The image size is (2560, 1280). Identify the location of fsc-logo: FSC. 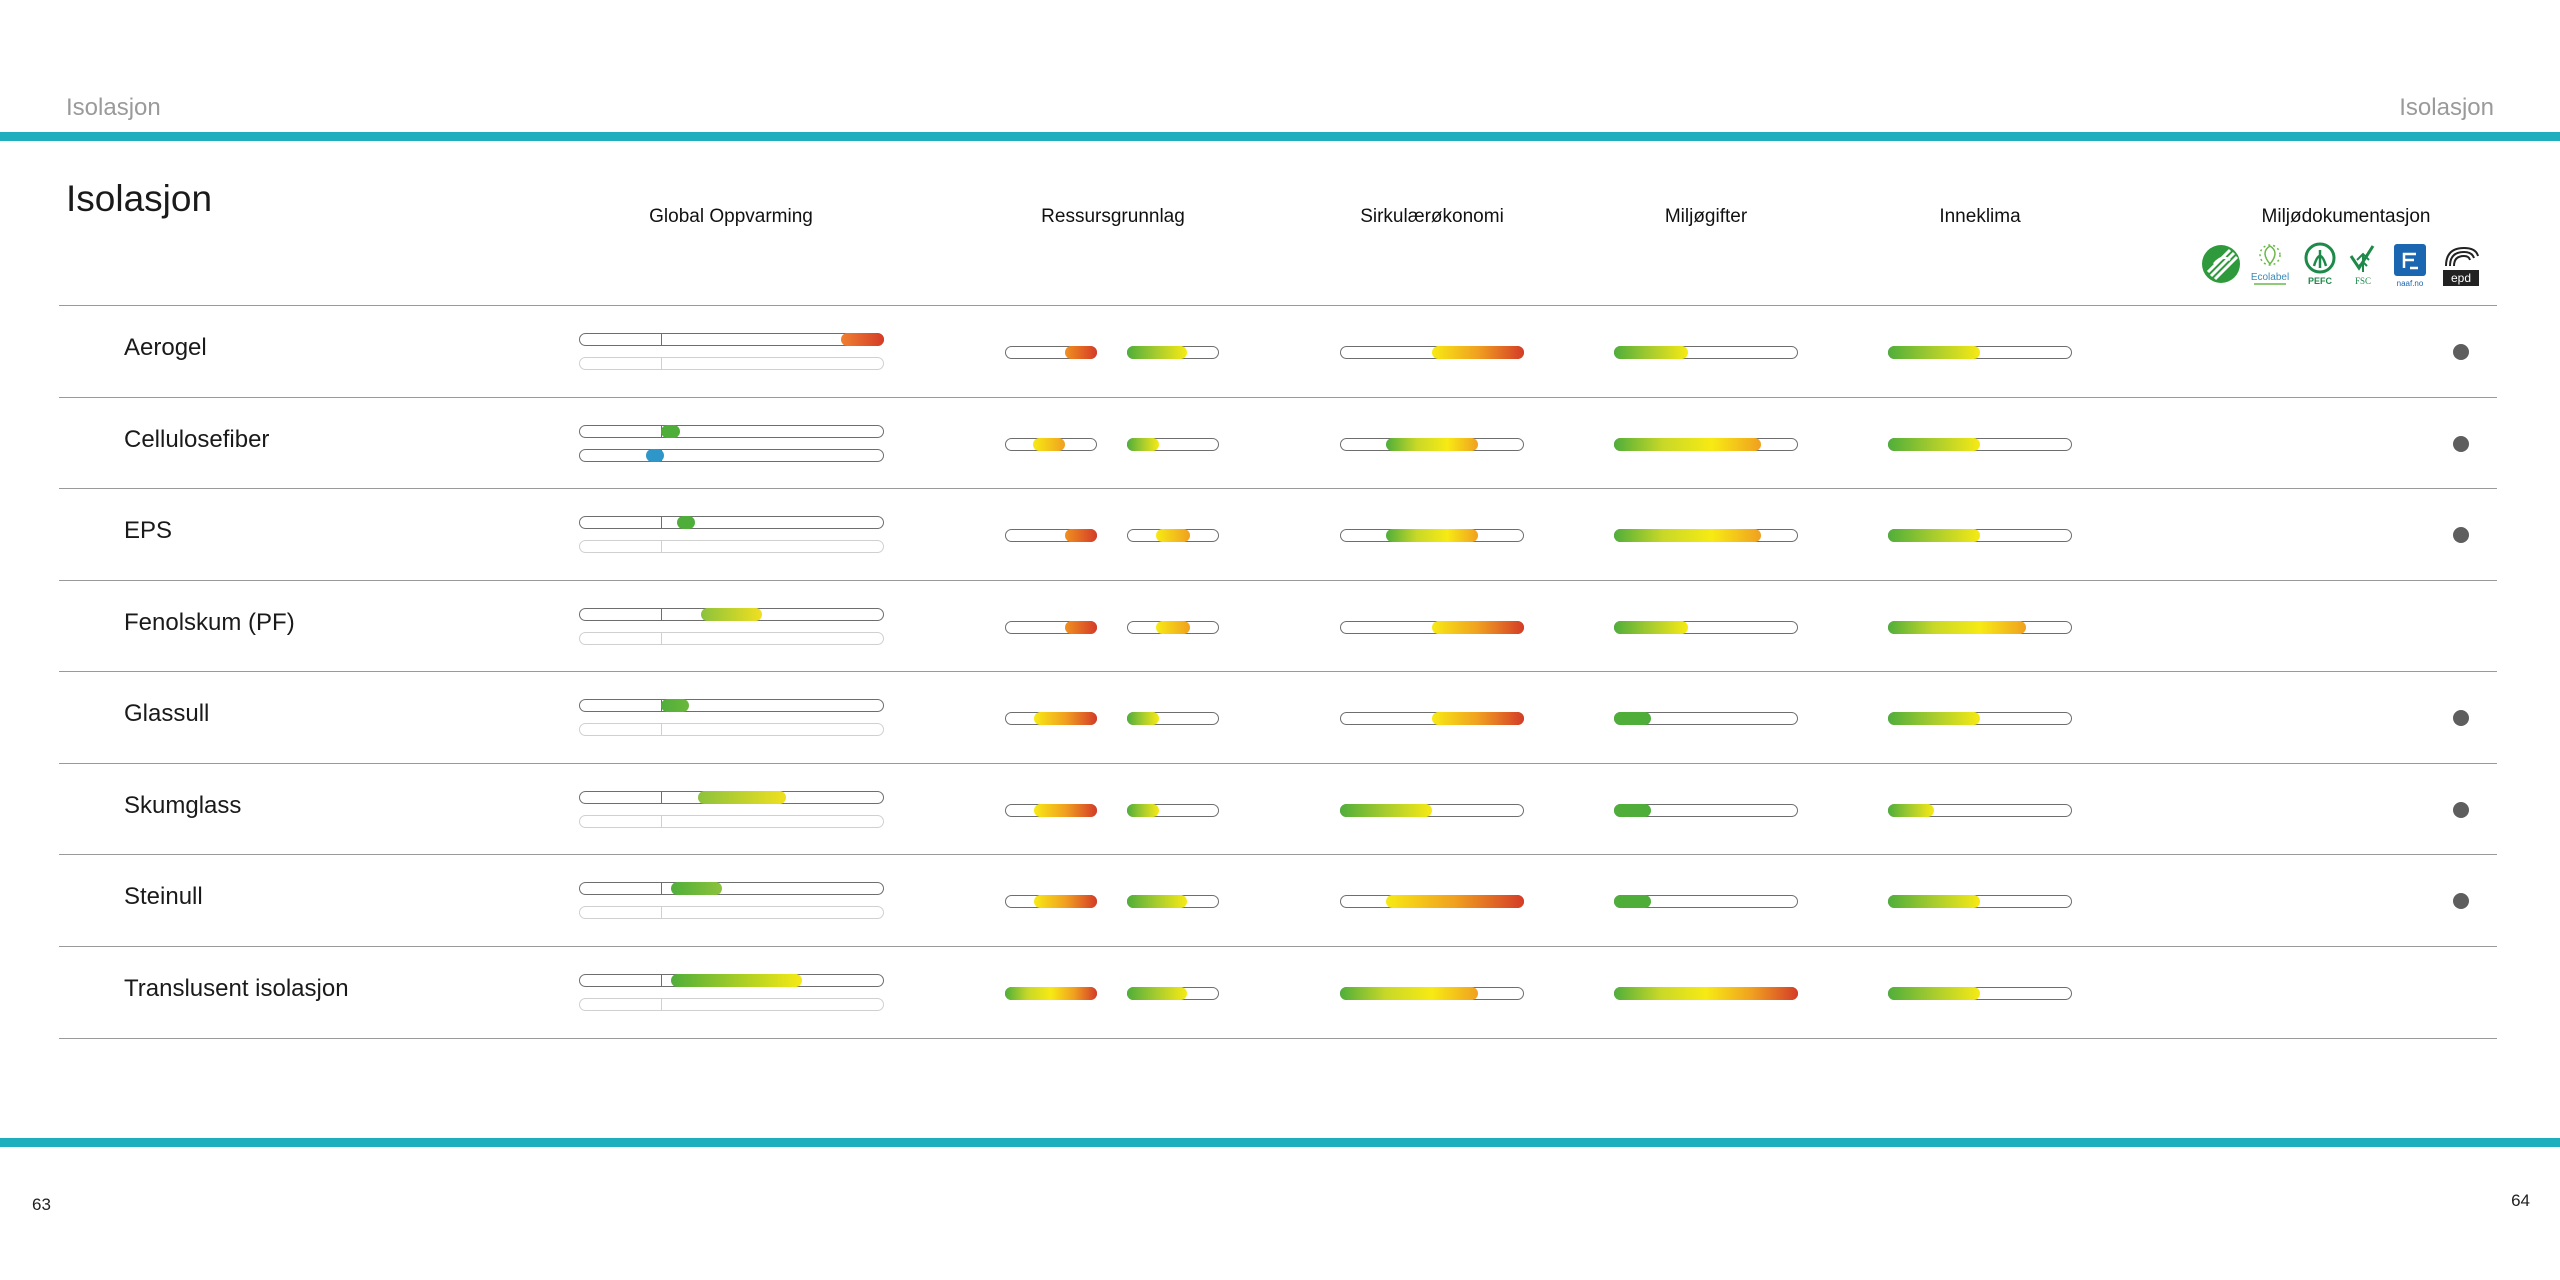
(2362, 265).